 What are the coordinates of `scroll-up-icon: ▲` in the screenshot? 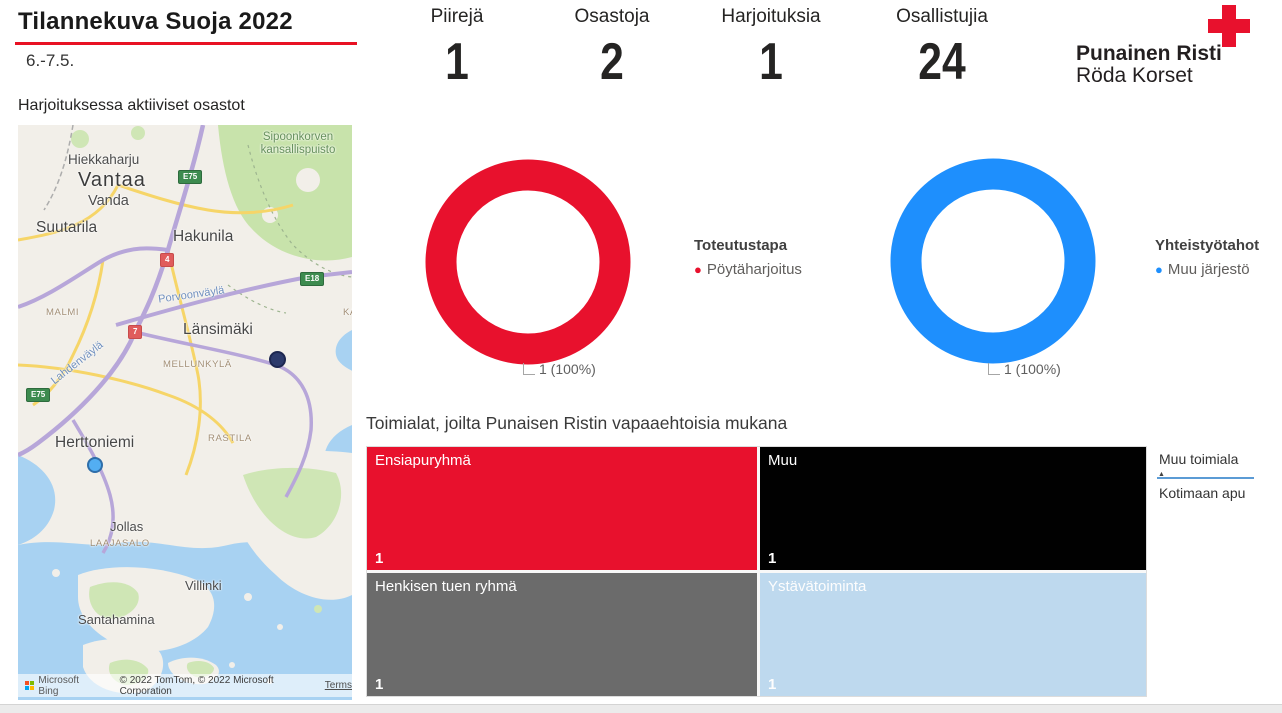 It's located at (1161, 474).